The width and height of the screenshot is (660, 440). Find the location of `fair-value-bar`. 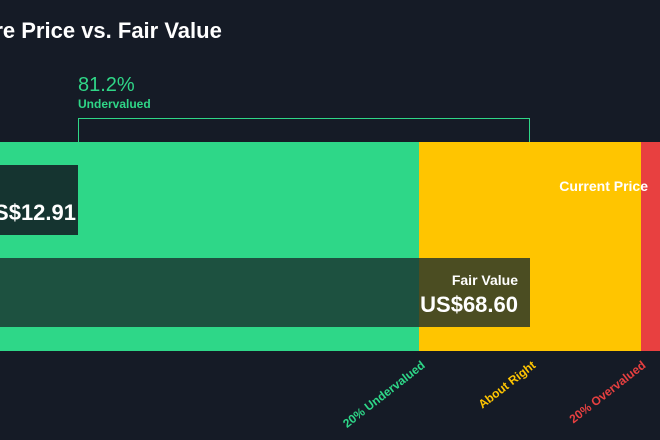

fair-value-bar is located at coordinates (265, 292).